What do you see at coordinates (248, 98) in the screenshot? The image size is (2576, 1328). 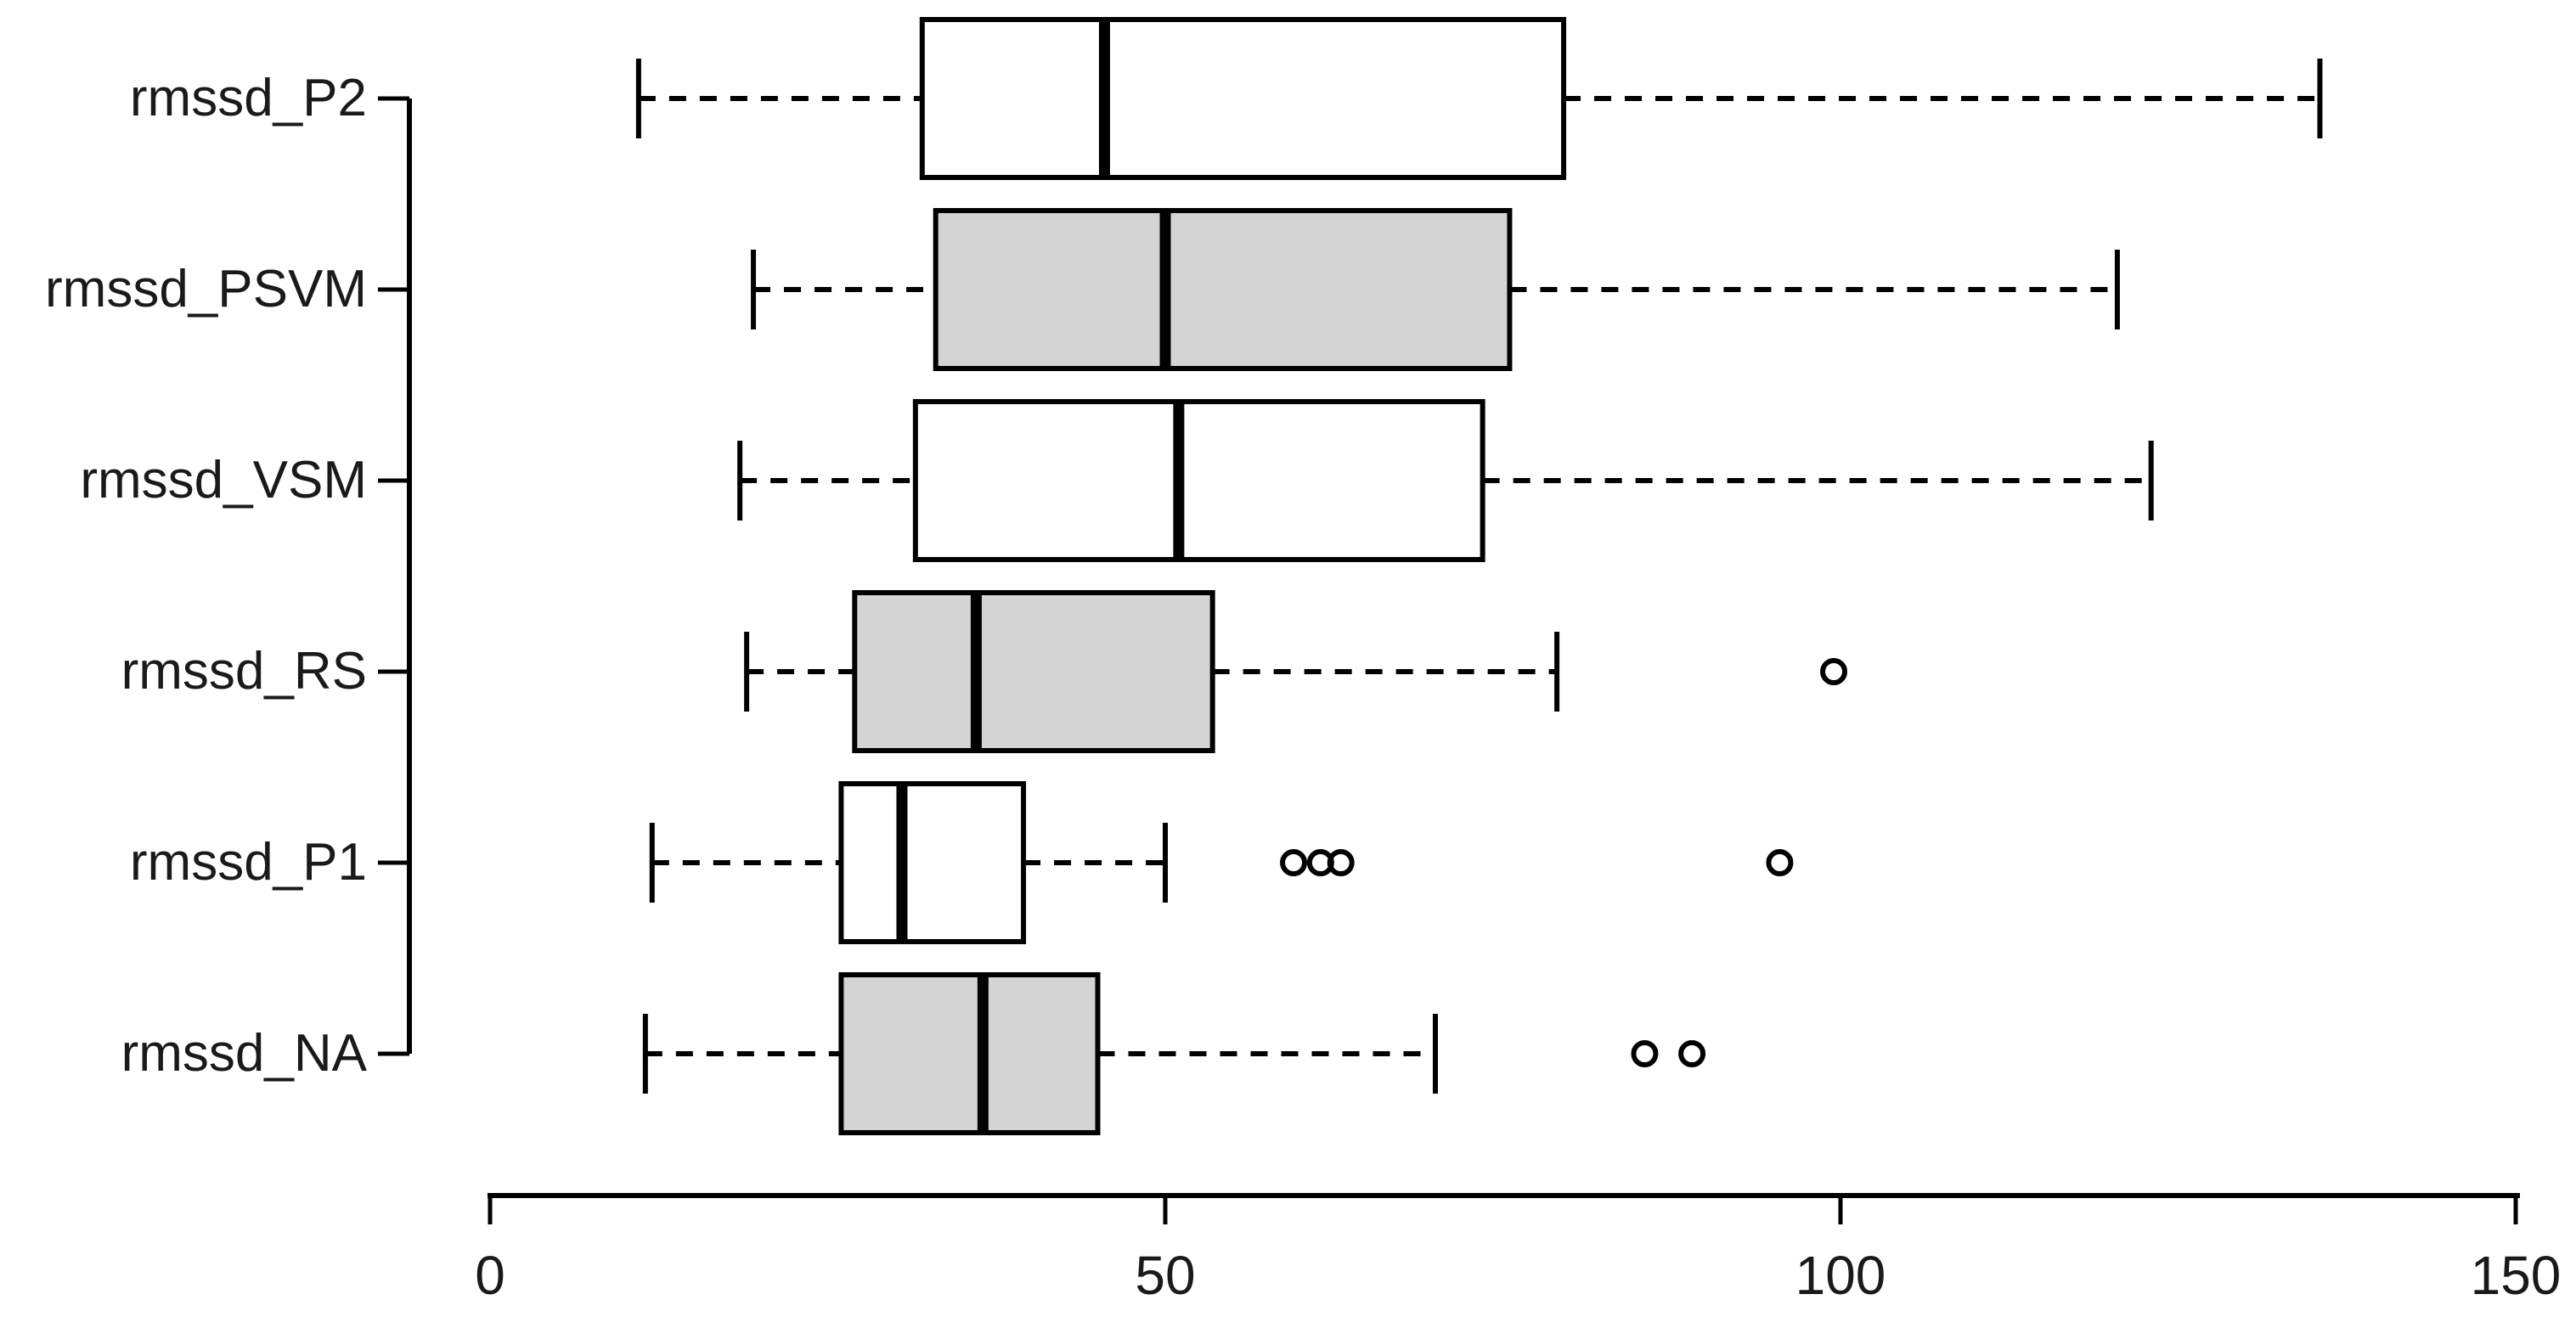 I see `category-label-rmssd-p2: rmssd_P2` at bounding box center [248, 98].